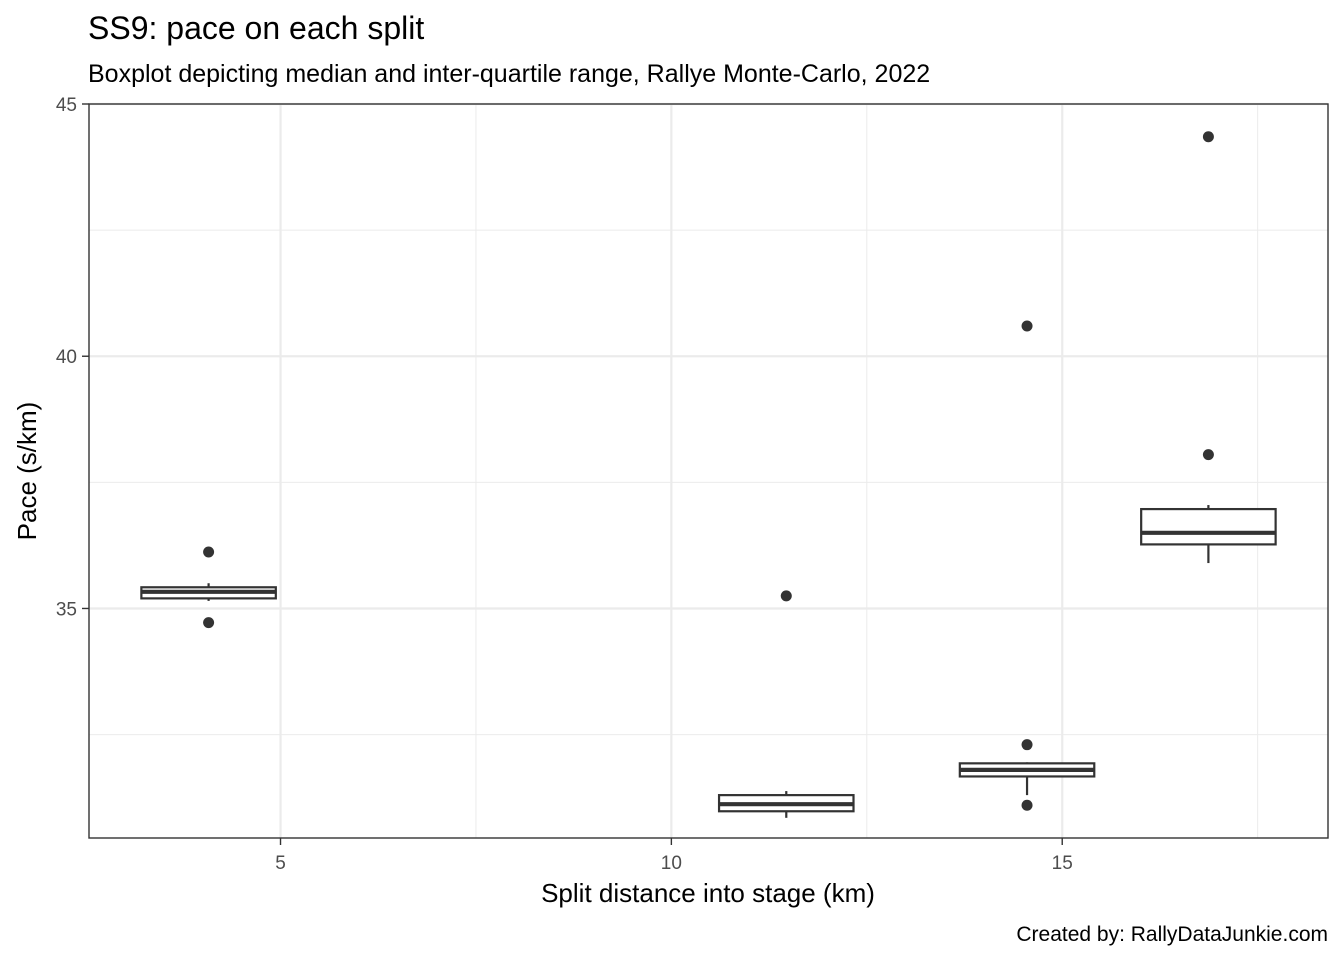  What do you see at coordinates (256, 28) in the screenshot?
I see `chart-title: SS9: pace on each split` at bounding box center [256, 28].